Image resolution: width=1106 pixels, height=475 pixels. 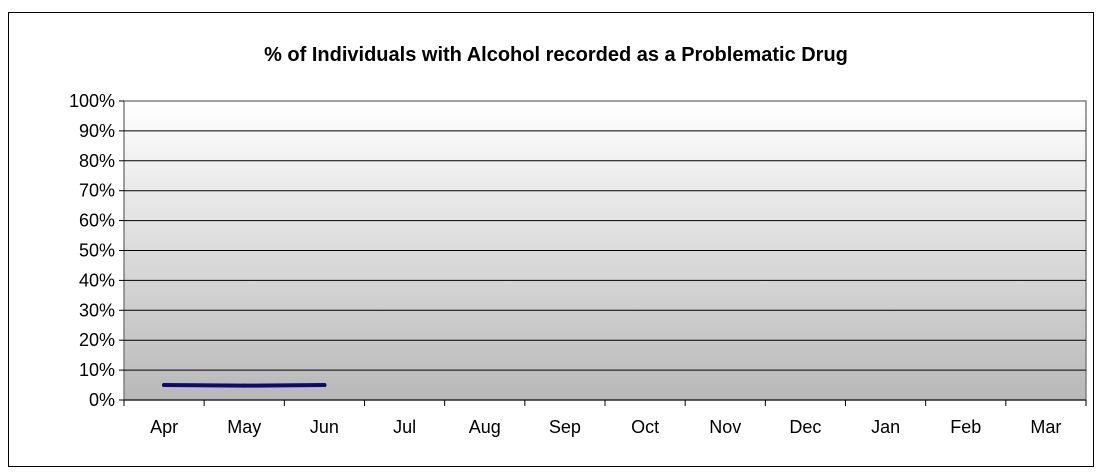 I want to click on y-tick-label: 90%, so click(x=97, y=131).